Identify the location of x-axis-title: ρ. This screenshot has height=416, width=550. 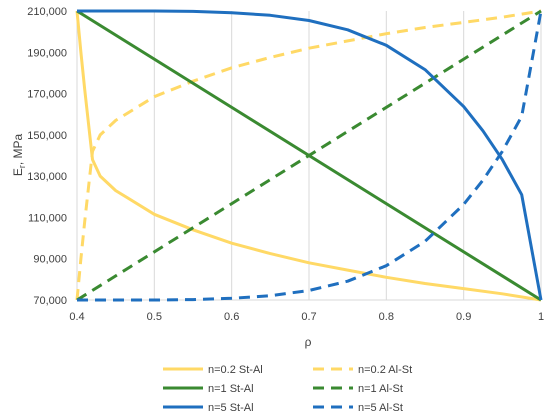
(308, 342).